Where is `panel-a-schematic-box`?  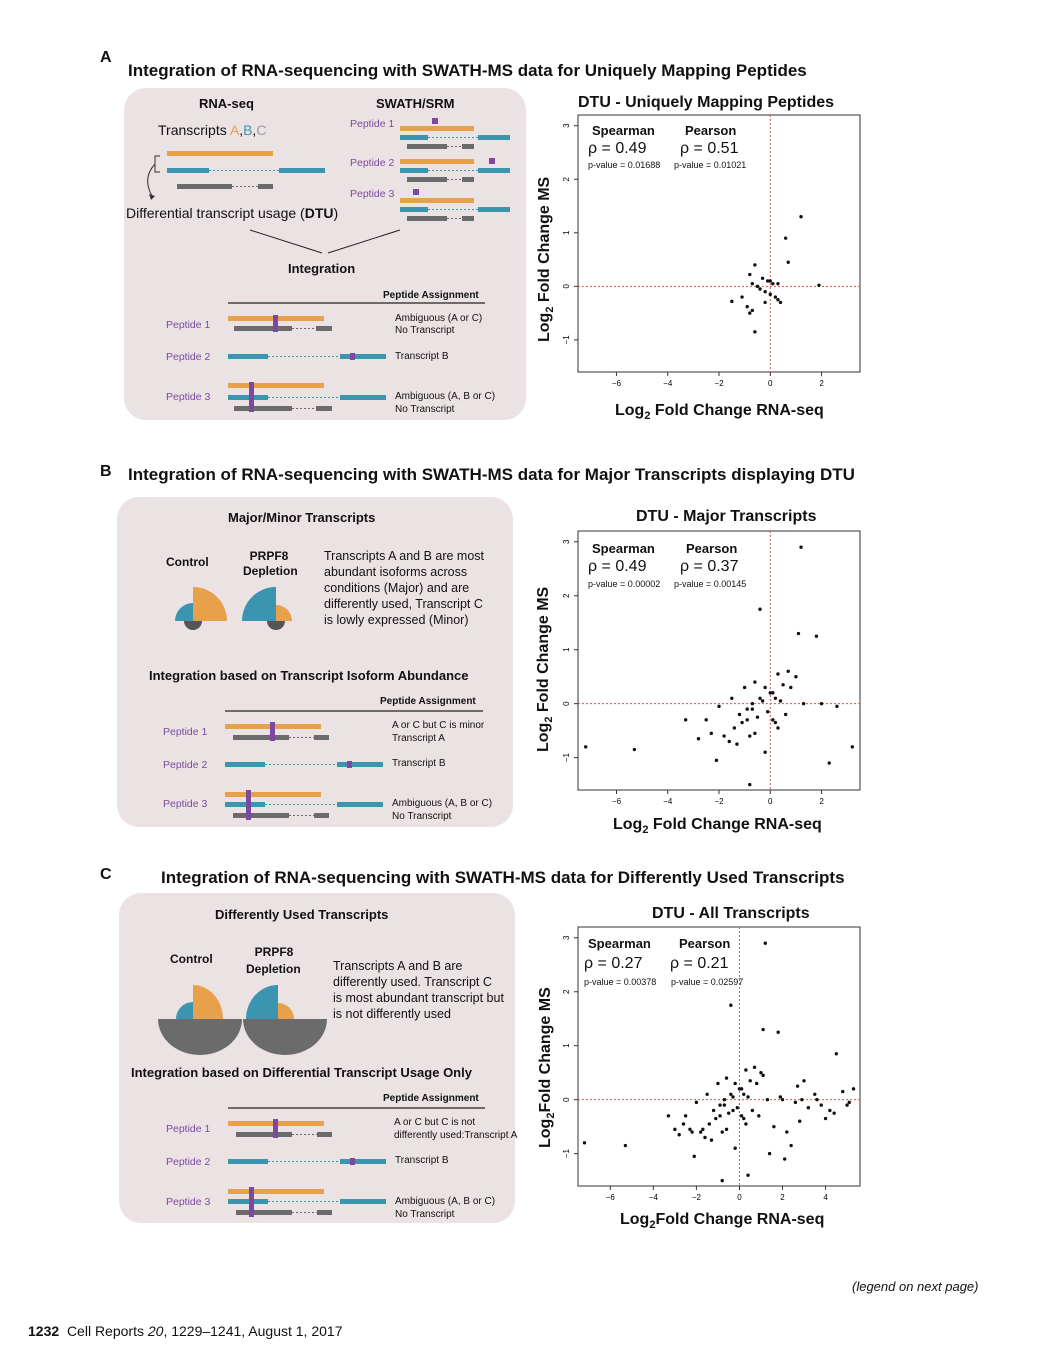 panel-a-schematic-box is located at coordinates (325, 254).